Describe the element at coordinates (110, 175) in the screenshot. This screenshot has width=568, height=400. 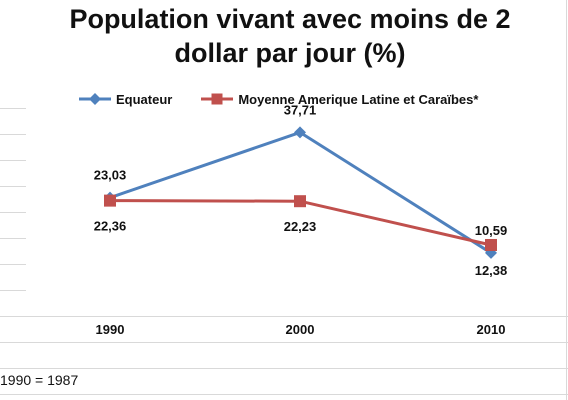
I see `data-label-equateur-1990: 23,03` at that location.